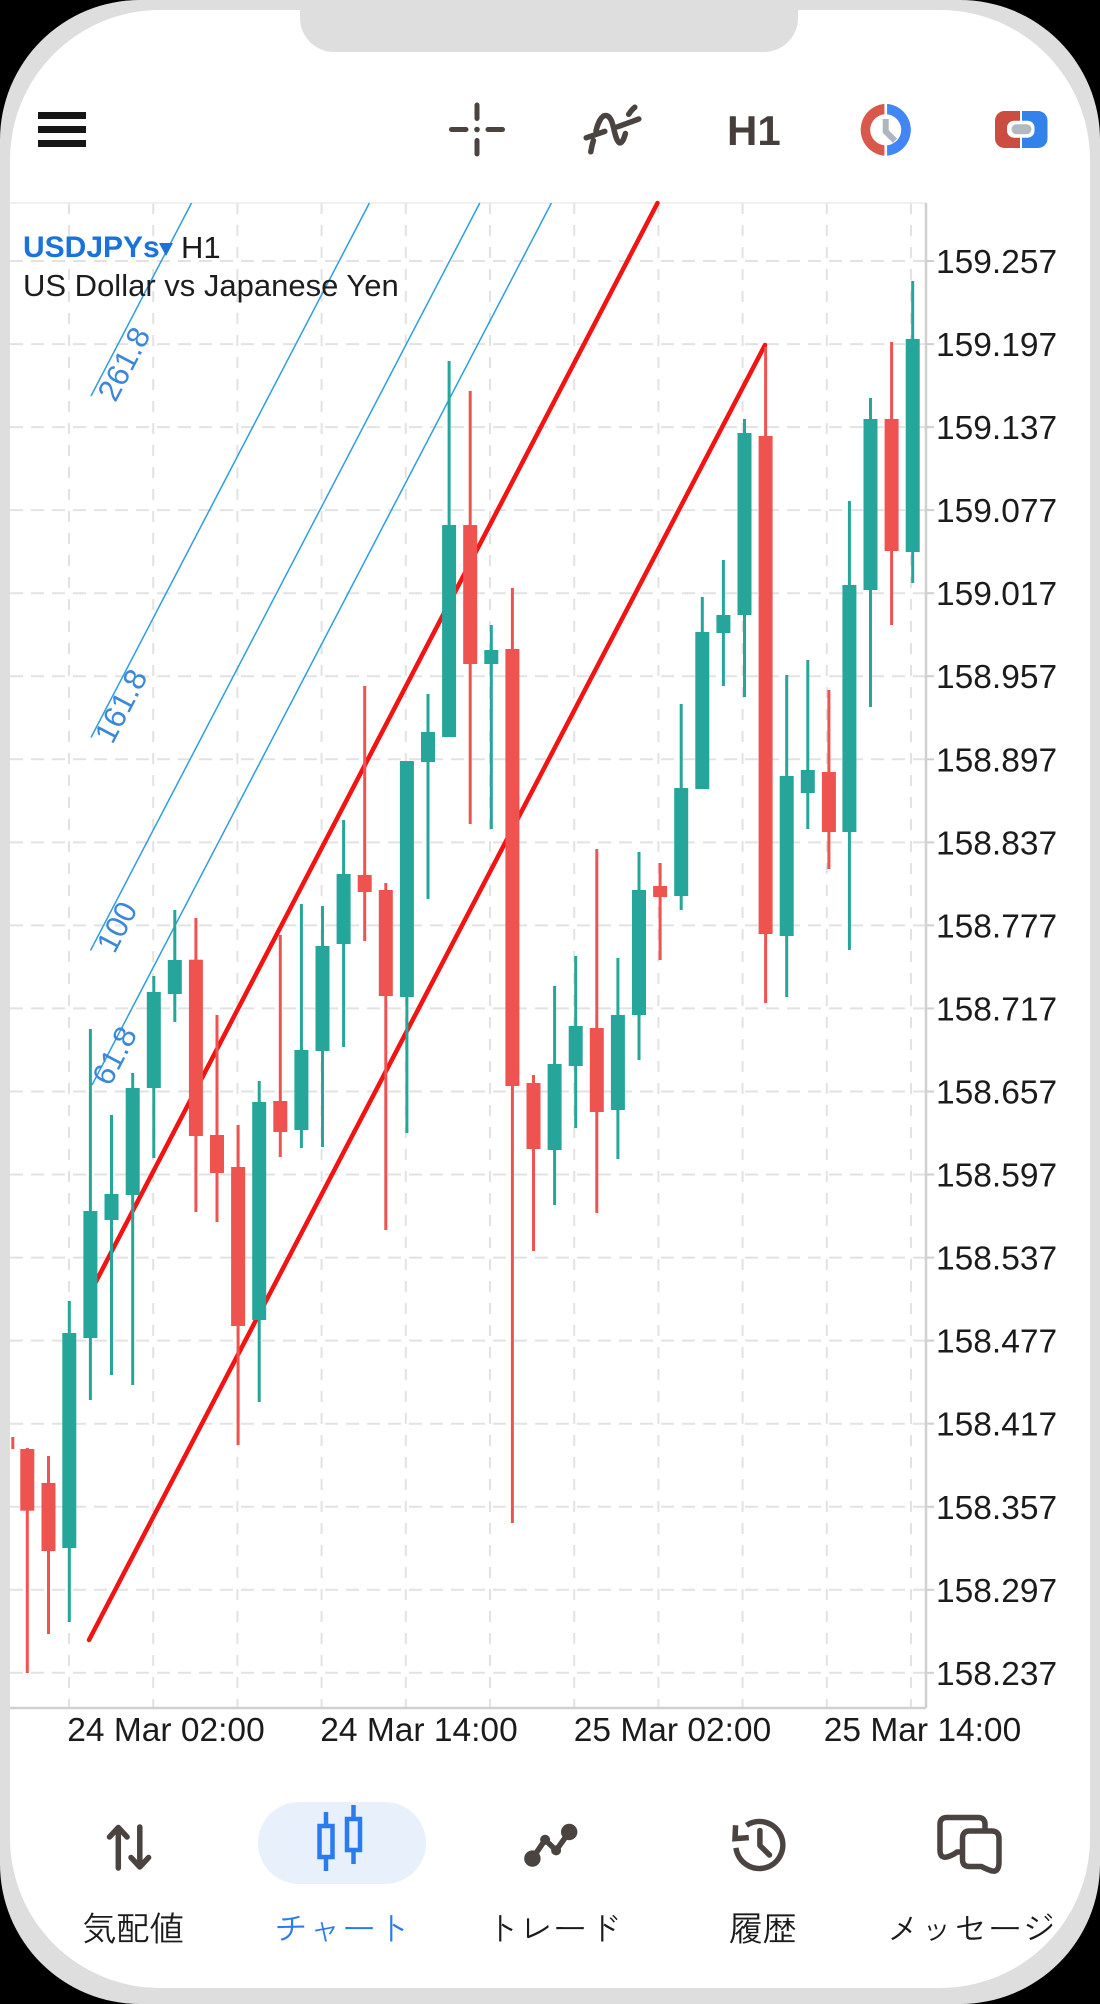  What do you see at coordinates (996, 1508) in the screenshot?
I see `svg-text: 158.357` at bounding box center [996, 1508].